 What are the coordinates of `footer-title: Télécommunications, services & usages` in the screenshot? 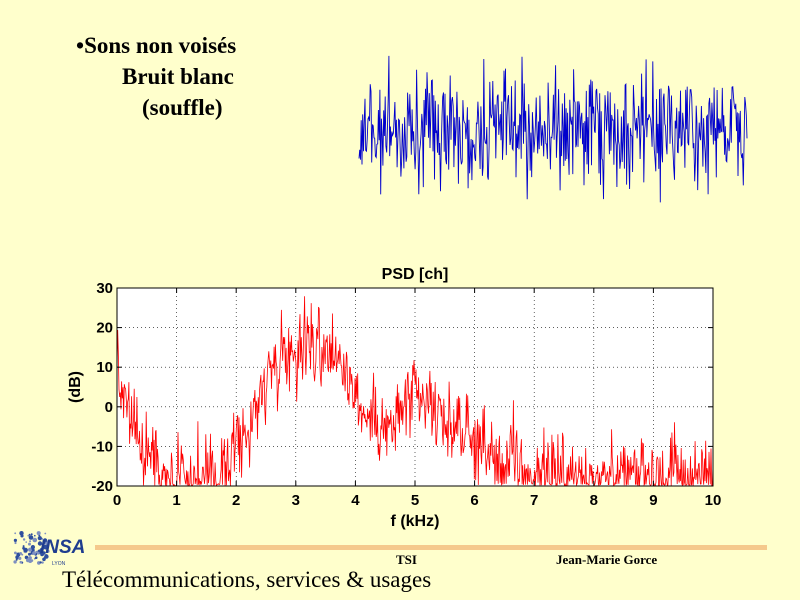 It's located at (247, 579).